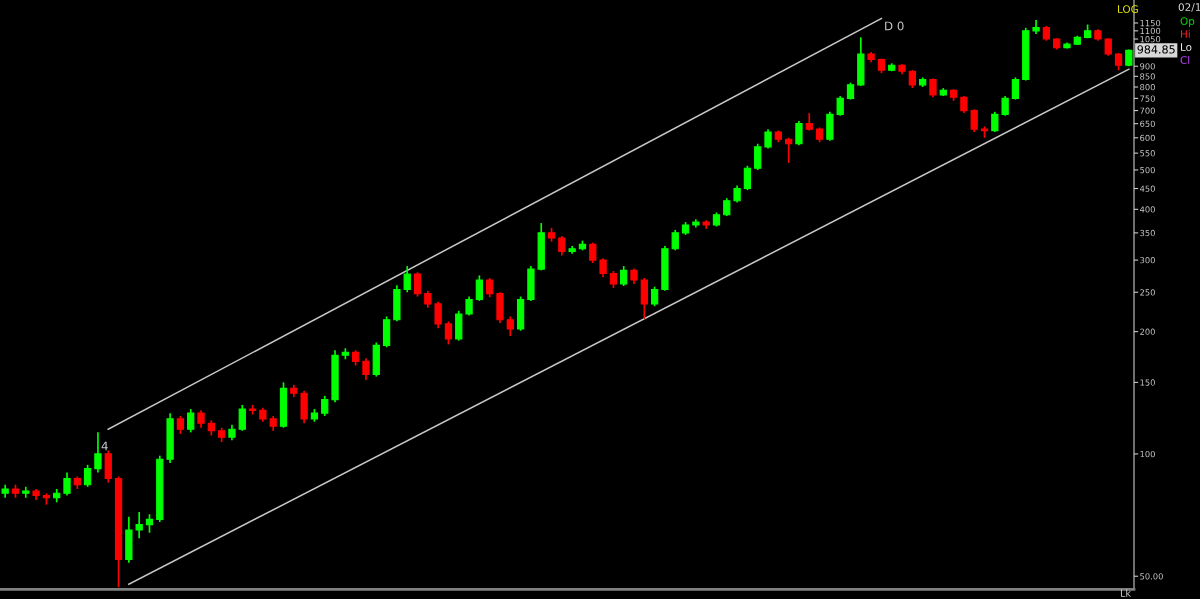  Describe the element at coordinates (1151, 576) in the screenshot. I see `y-tick-label: 50.00` at that location.